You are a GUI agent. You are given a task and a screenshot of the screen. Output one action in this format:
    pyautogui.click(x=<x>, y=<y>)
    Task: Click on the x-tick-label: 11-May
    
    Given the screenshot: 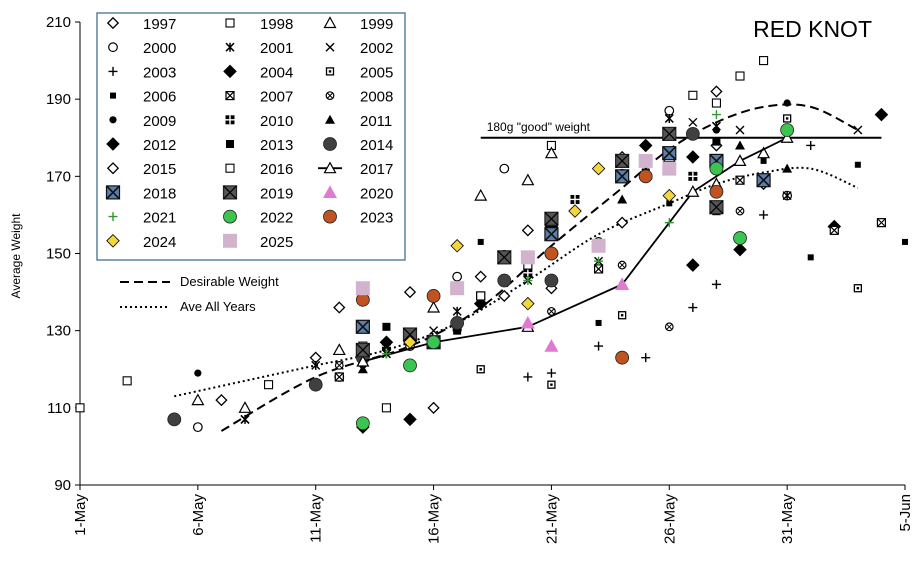 What is the action you would take?
    pyautogui.click(x=316, y=518)
    